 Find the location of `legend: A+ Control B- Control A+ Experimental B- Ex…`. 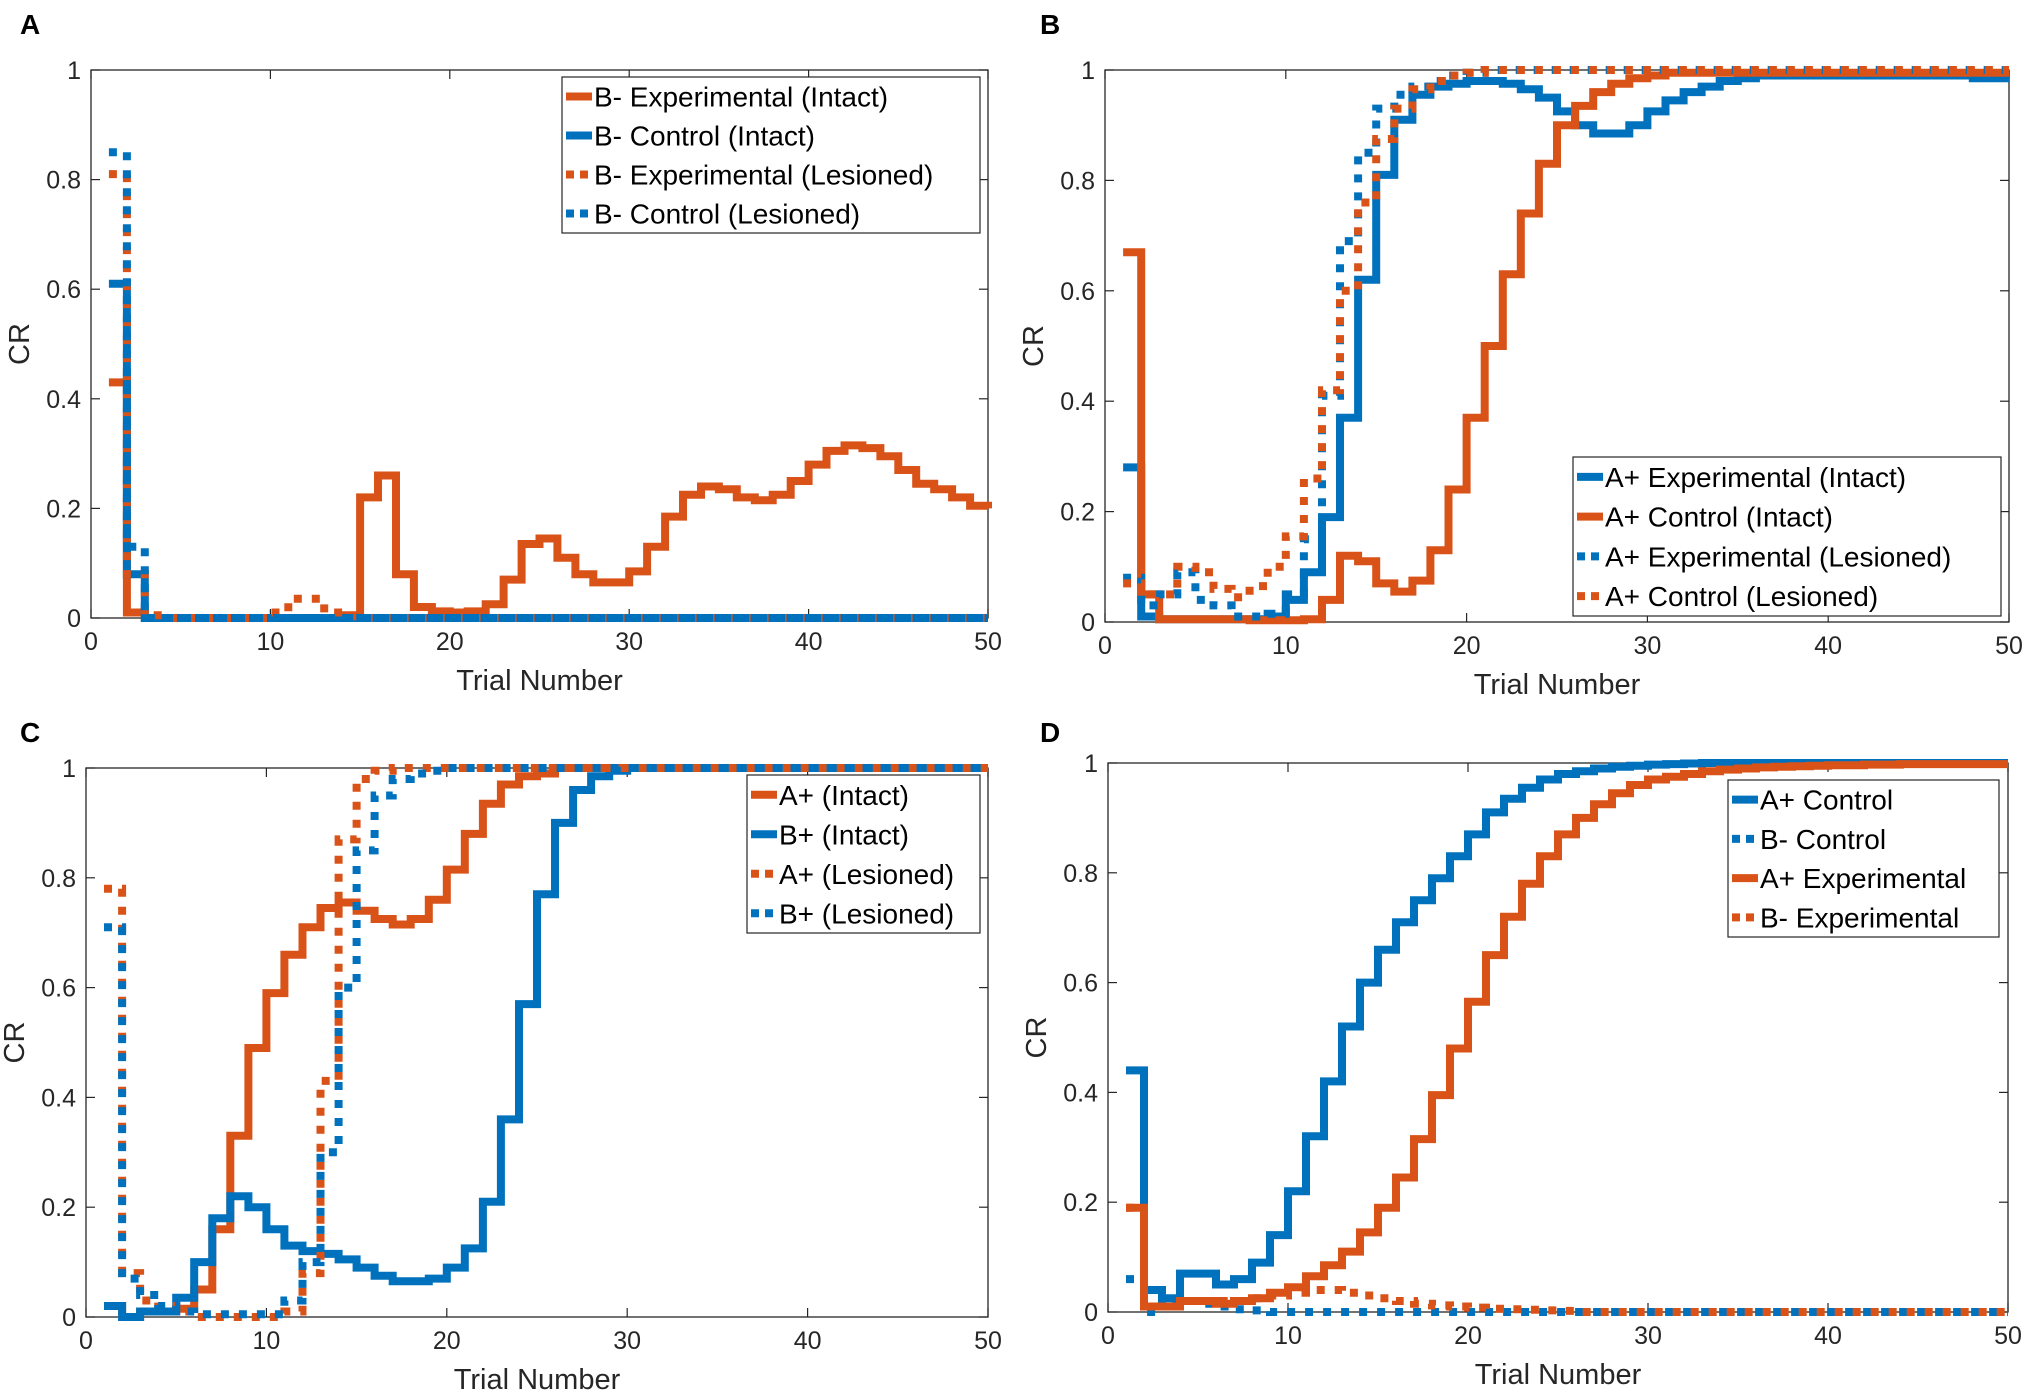

legend: A+ Control B- Control A+ Experimental B- Ex… is located at coordinates (1863, 858).